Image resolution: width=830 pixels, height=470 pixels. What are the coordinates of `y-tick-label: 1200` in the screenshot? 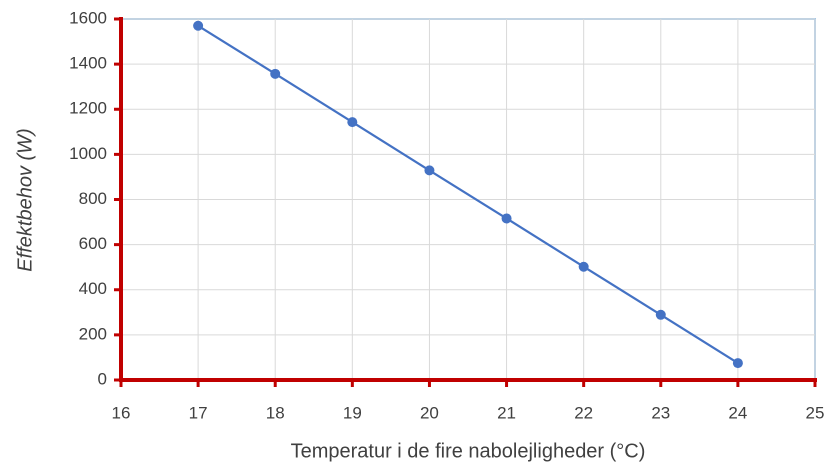 It's located at (88, 108).